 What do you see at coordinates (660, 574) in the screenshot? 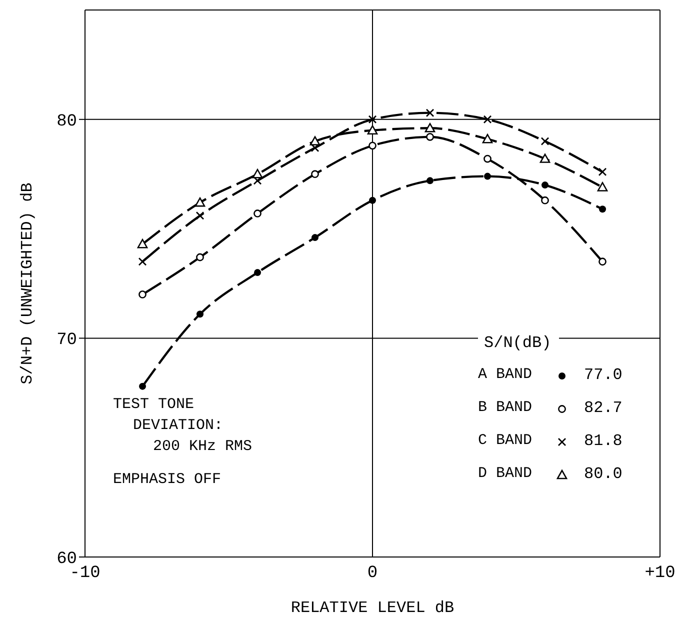
I see `x-tick-label: +10` at bounding box center [660, 574].